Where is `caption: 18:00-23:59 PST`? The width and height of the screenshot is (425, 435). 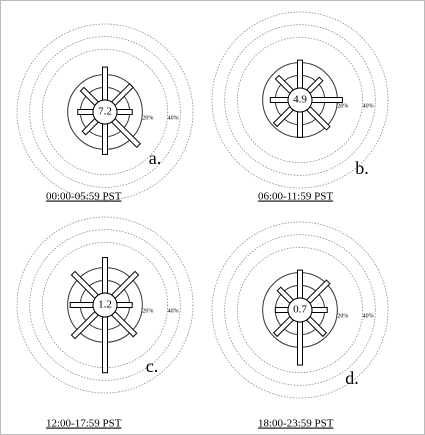 caption: 18:00-23:59 PST is located at coordinates (296, 424).